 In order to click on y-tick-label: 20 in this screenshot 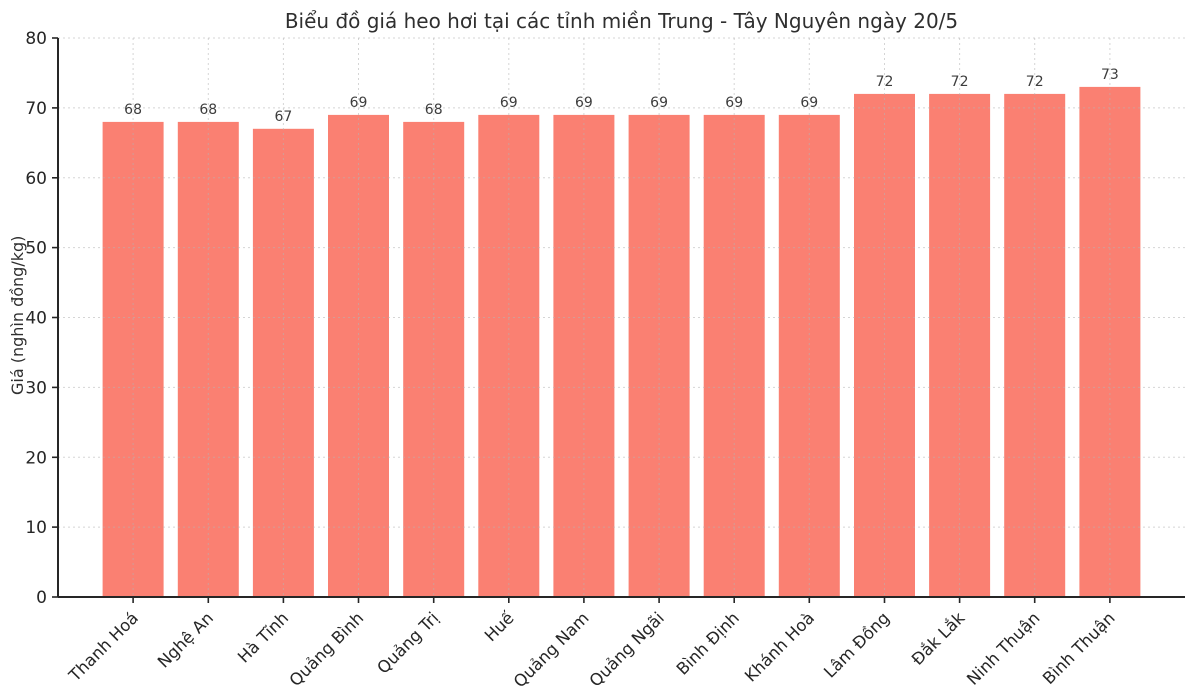, I will do `click(36, 458)`.